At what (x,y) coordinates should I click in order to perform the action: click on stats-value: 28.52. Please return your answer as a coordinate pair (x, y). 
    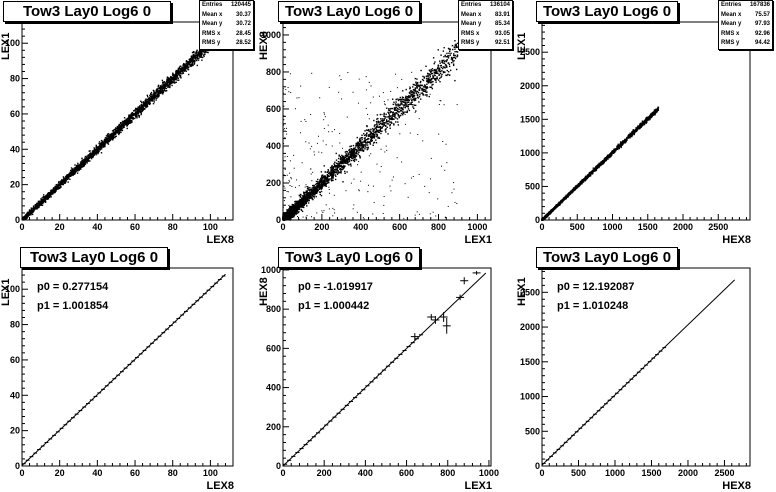
    Looking at the image, I should click on (243, 43).